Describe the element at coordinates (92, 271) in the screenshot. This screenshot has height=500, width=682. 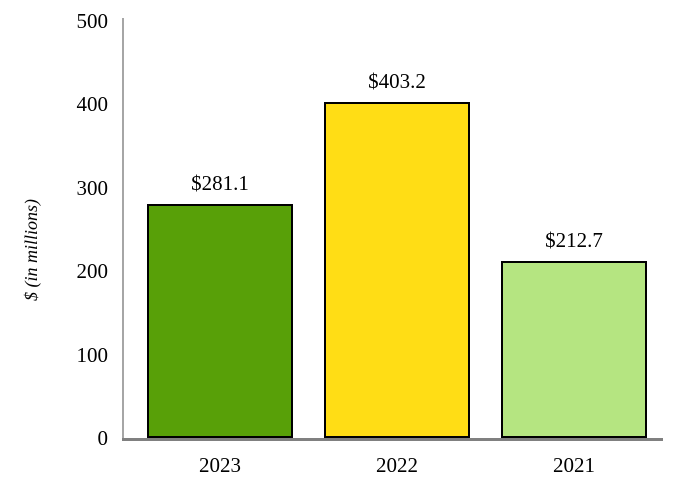
I see `y-tick-label: 200` at that location.